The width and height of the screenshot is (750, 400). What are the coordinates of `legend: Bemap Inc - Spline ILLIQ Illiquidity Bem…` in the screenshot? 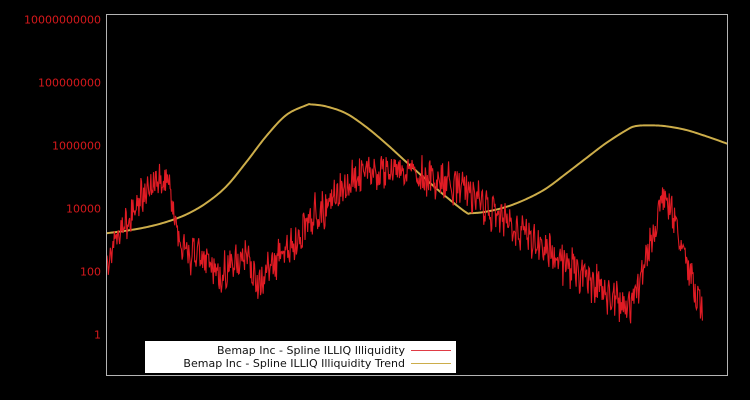 It's located at (300, 357).